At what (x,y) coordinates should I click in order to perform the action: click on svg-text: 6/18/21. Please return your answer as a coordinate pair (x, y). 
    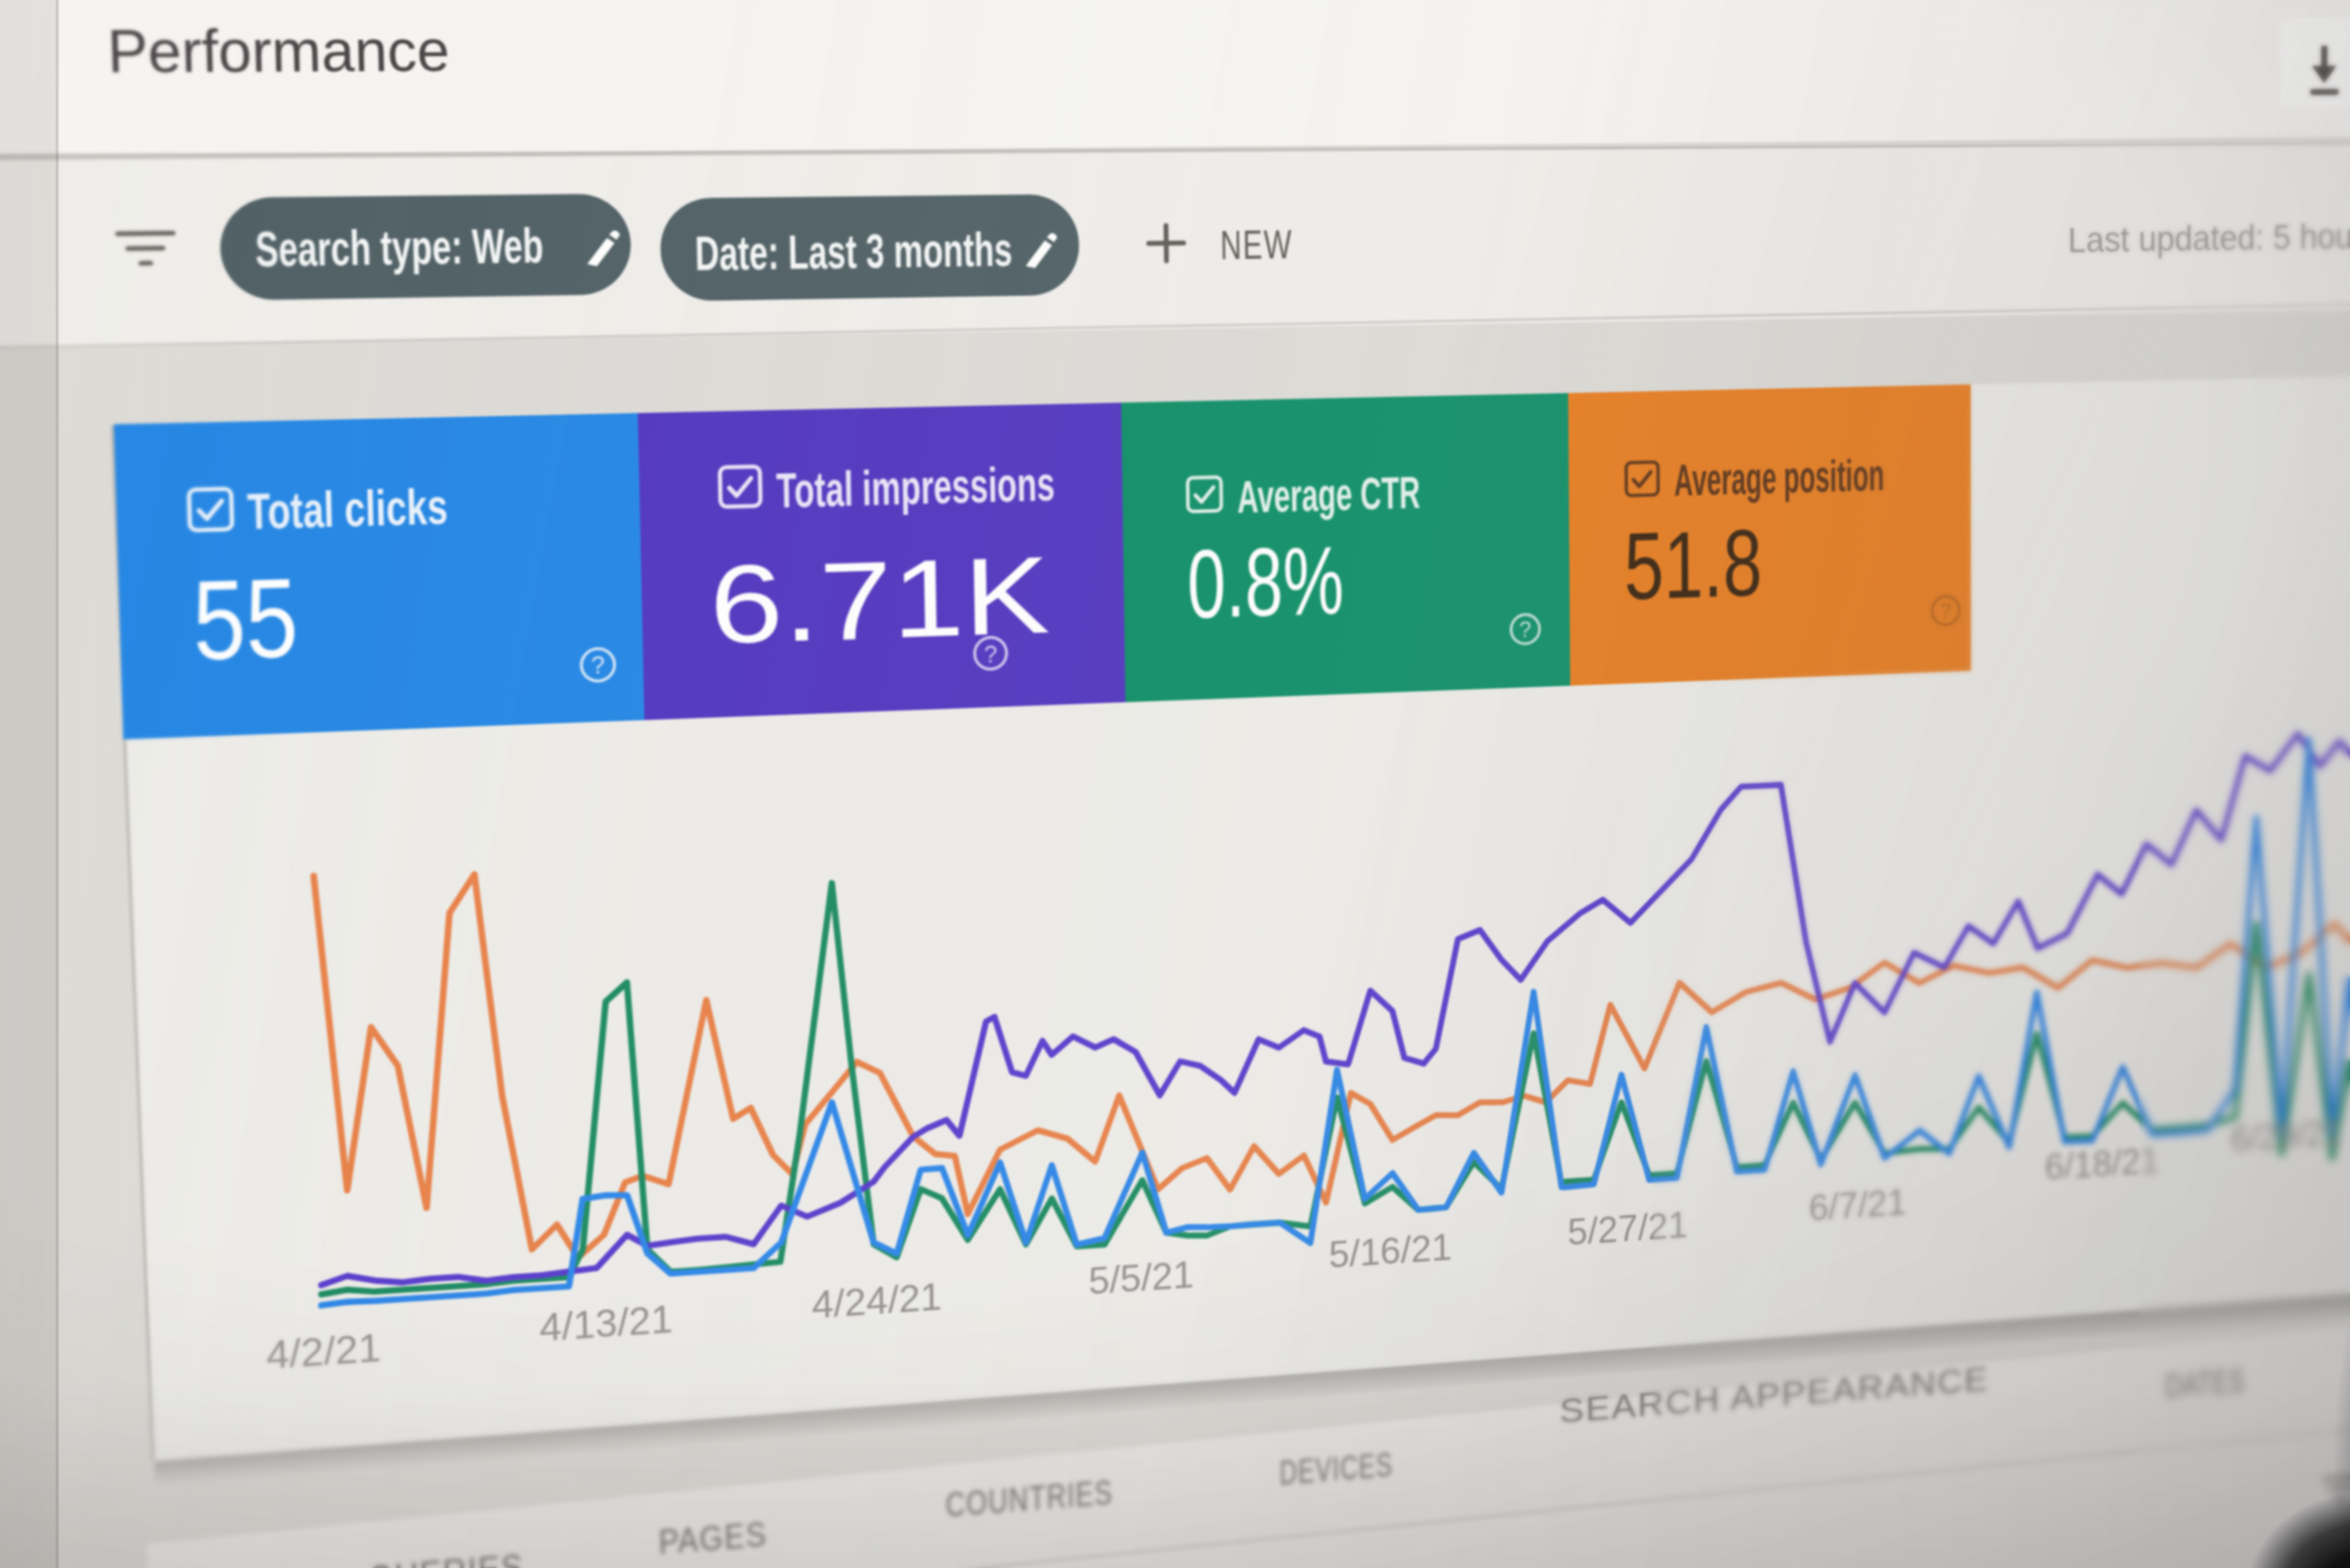
    Looking at the image, I should click on (2102, 1163).